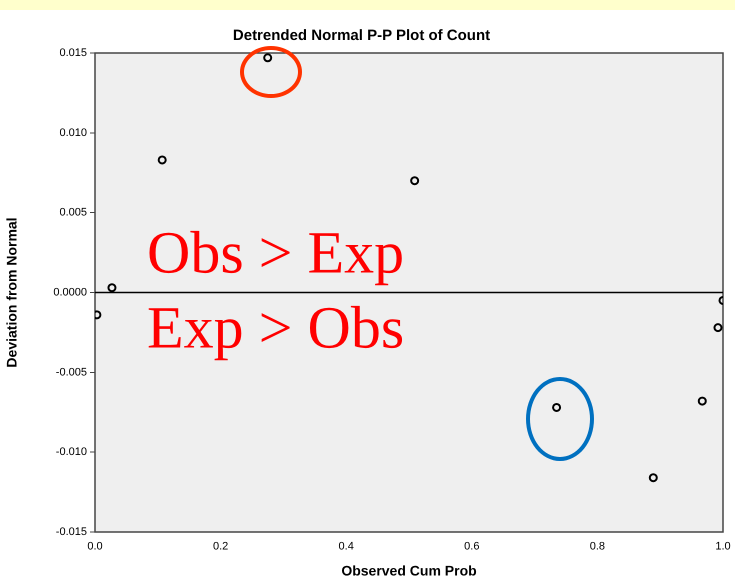 The image size is (735, 584). I want to click on x-tick-label: 0.2, so click(220, 546).